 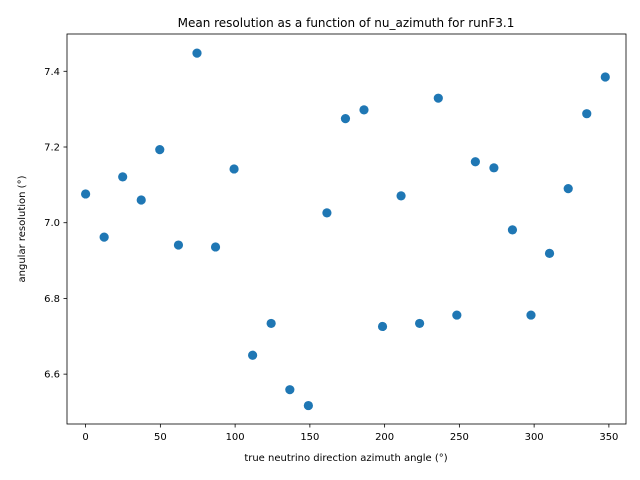 I want to click on y-tick-label: 7.2, so click(x=52, y=148).